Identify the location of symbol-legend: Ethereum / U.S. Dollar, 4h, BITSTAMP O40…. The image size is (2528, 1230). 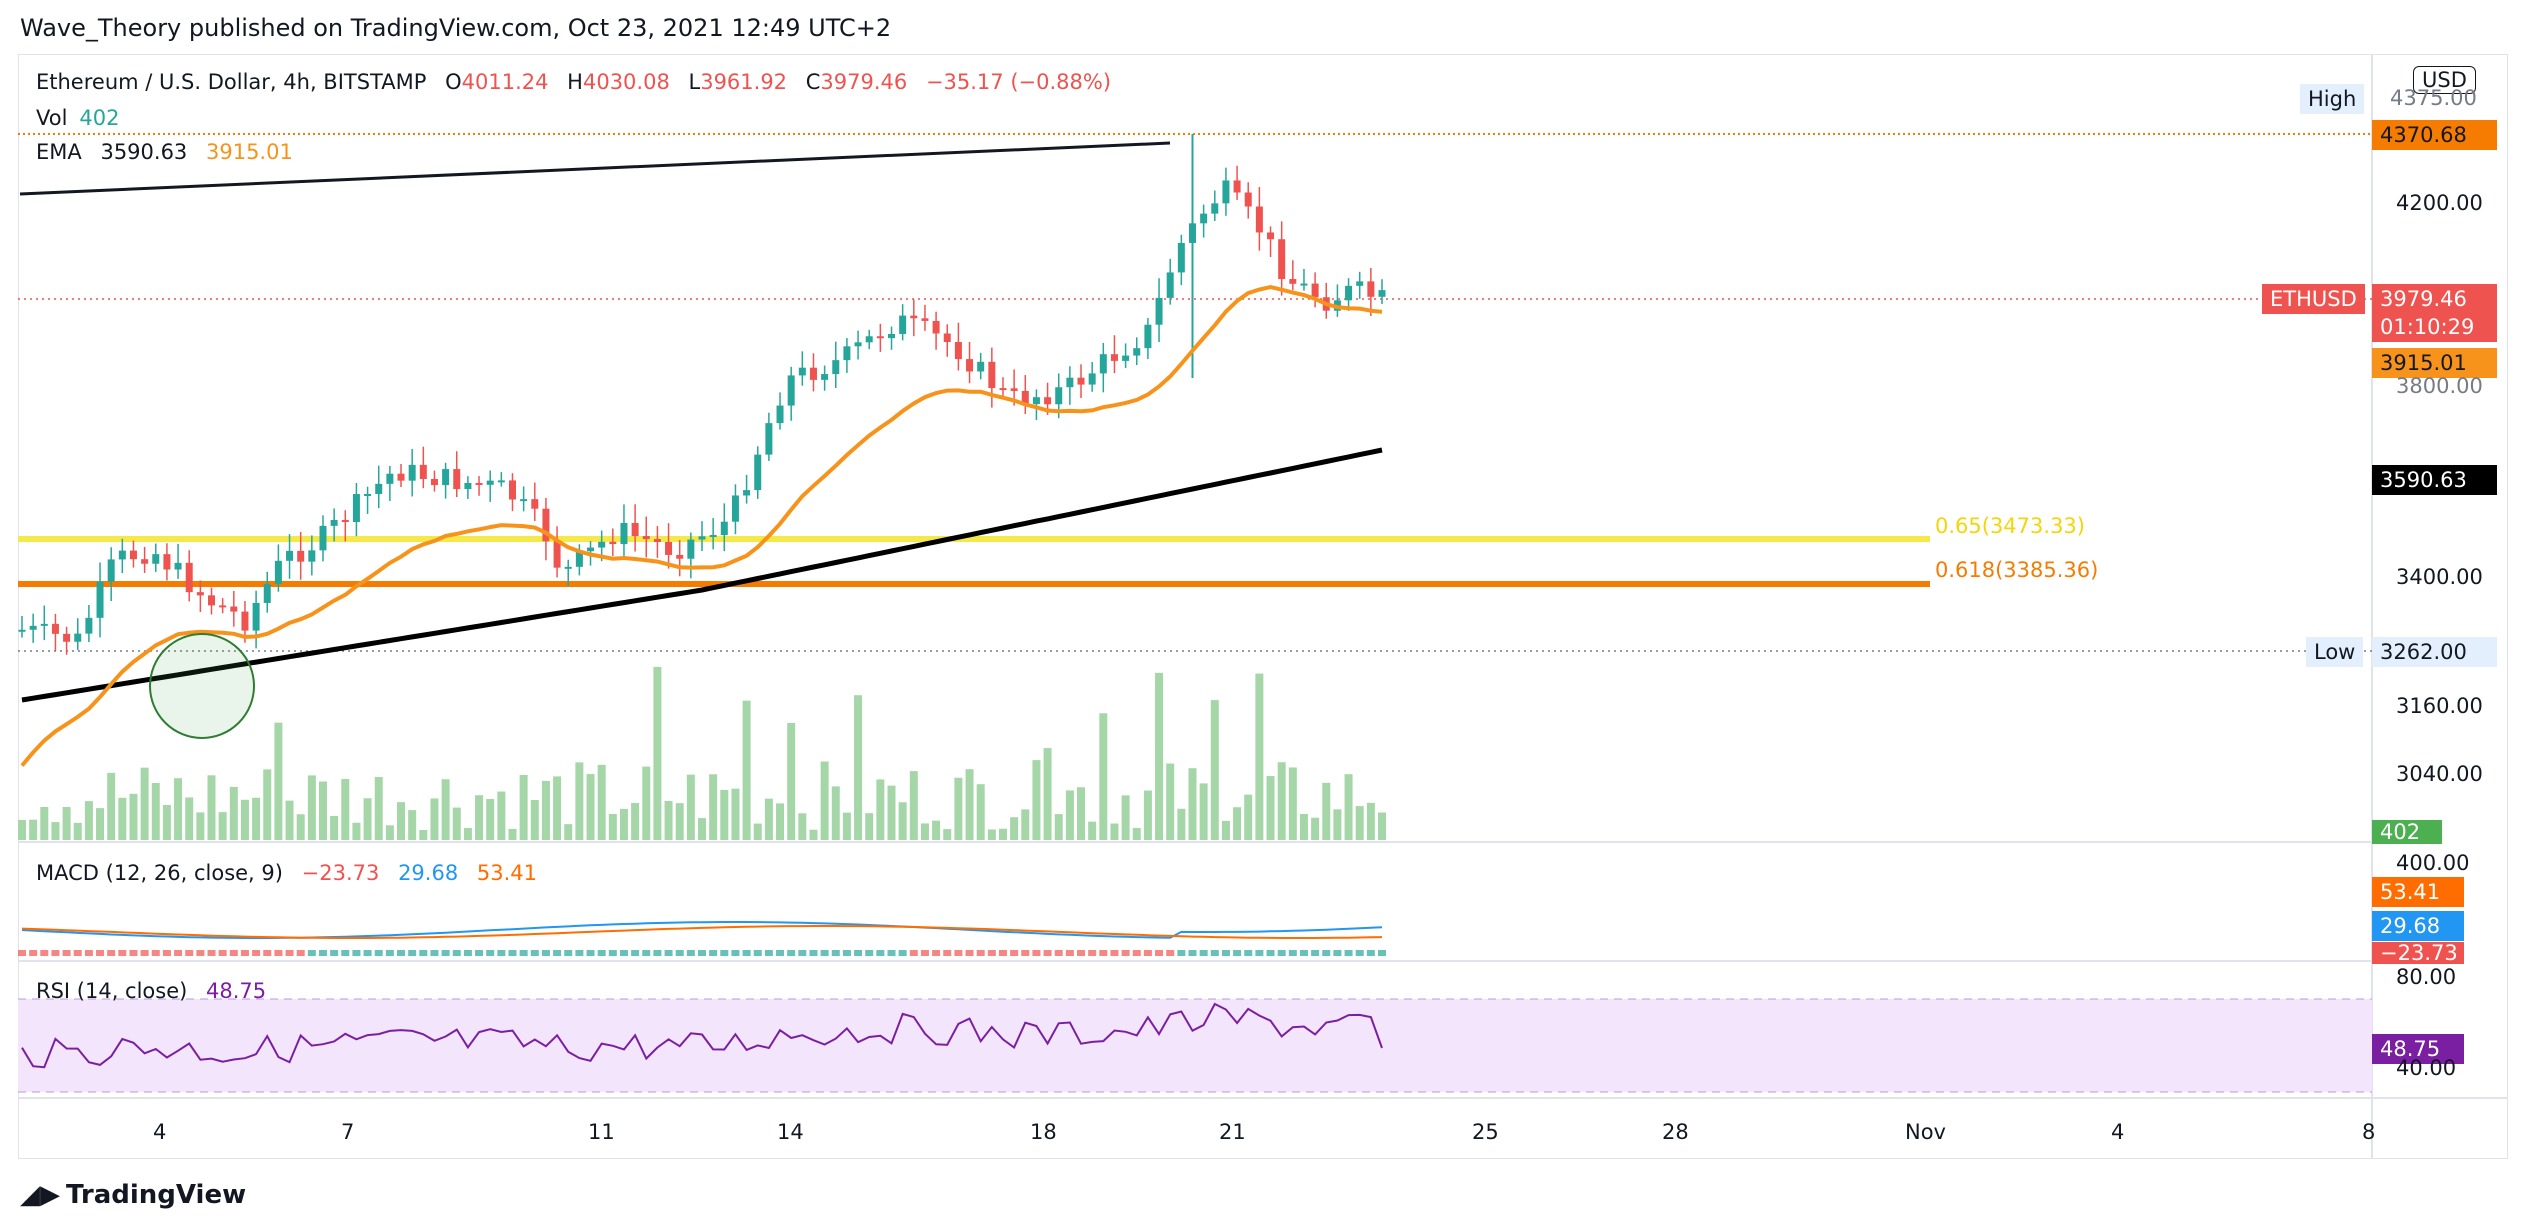
(585, 82).